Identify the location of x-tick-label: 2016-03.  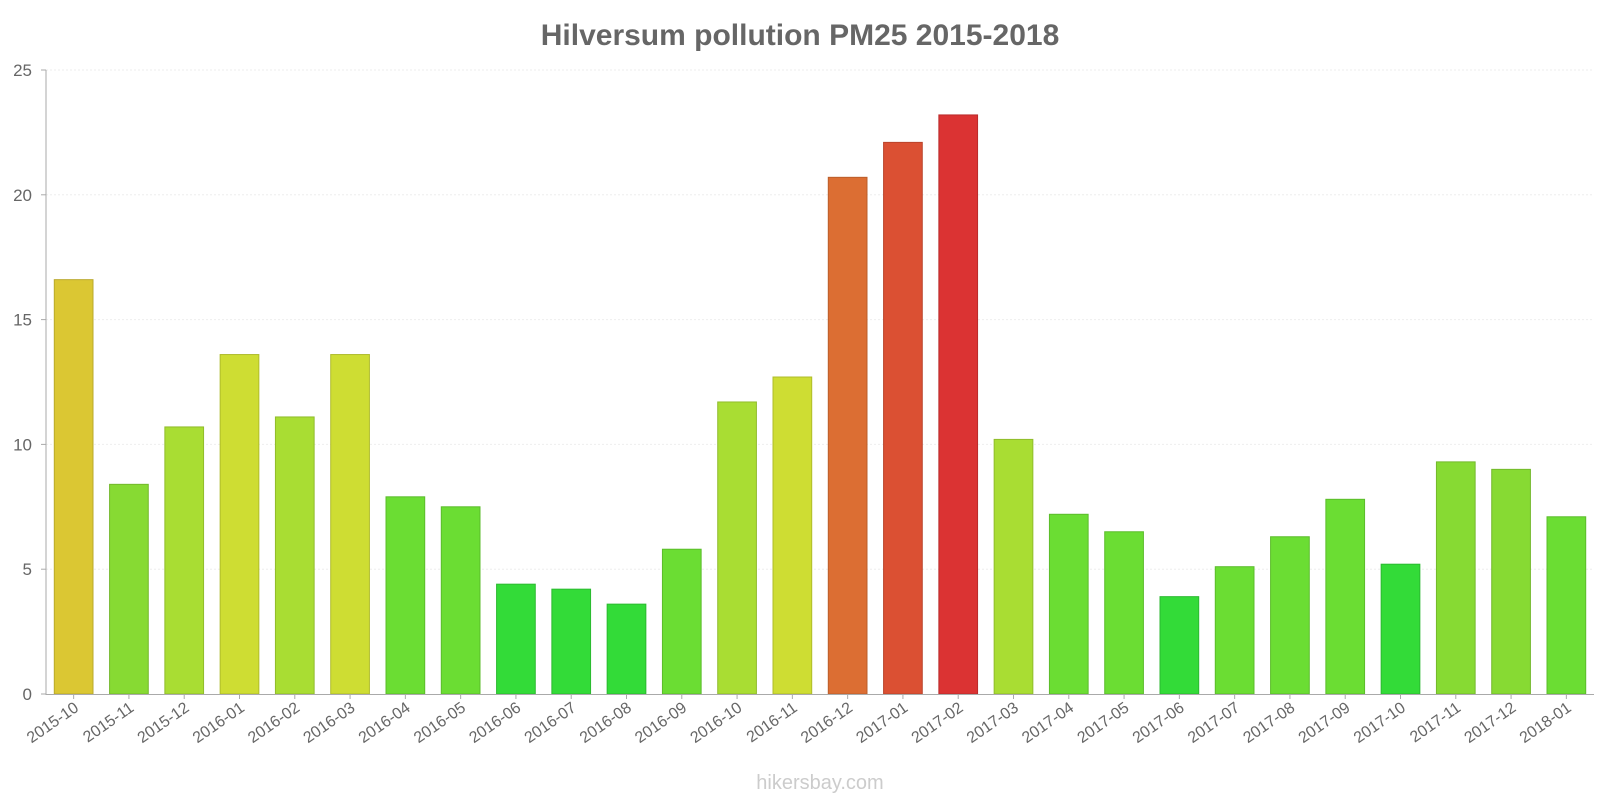
(330, 723).